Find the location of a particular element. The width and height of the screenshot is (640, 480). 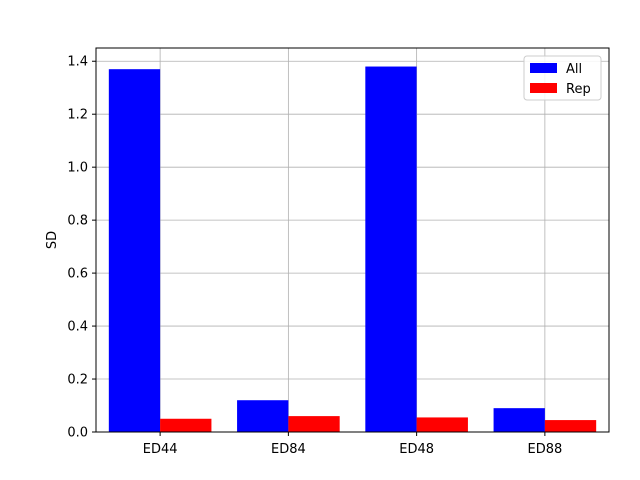

y-tick-label: 0.0 is located at coordinates (77, 433).